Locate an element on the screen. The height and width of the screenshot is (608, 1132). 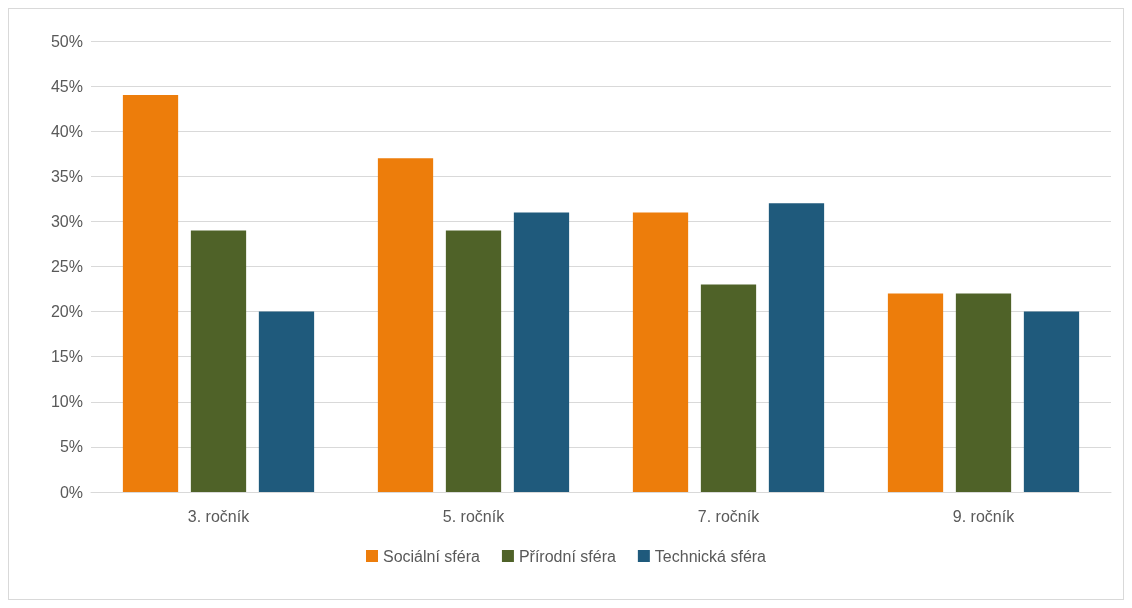
y-tick-label: 20% is located at coordinates (66, 312).